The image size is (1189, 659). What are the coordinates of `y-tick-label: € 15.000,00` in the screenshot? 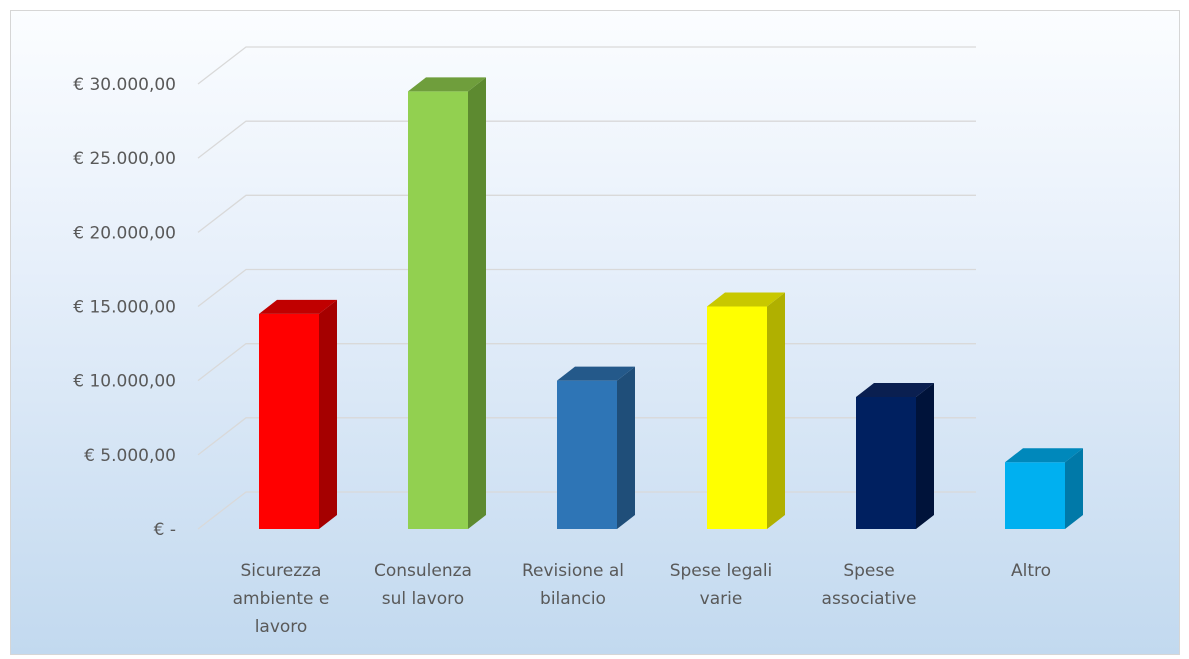 It's located at (124, 308).